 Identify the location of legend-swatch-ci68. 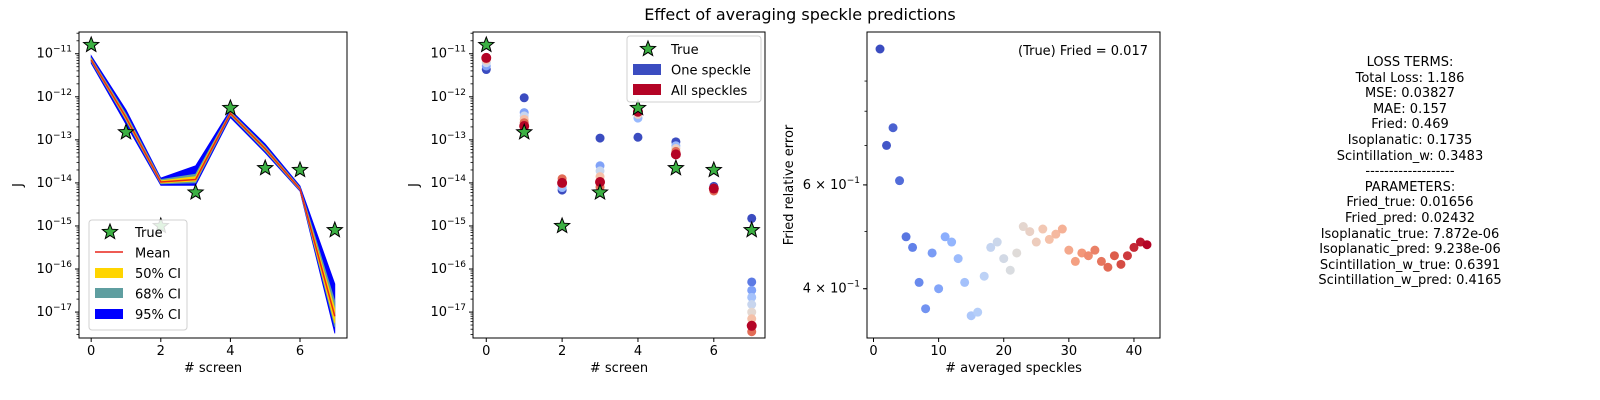
(109, 293).